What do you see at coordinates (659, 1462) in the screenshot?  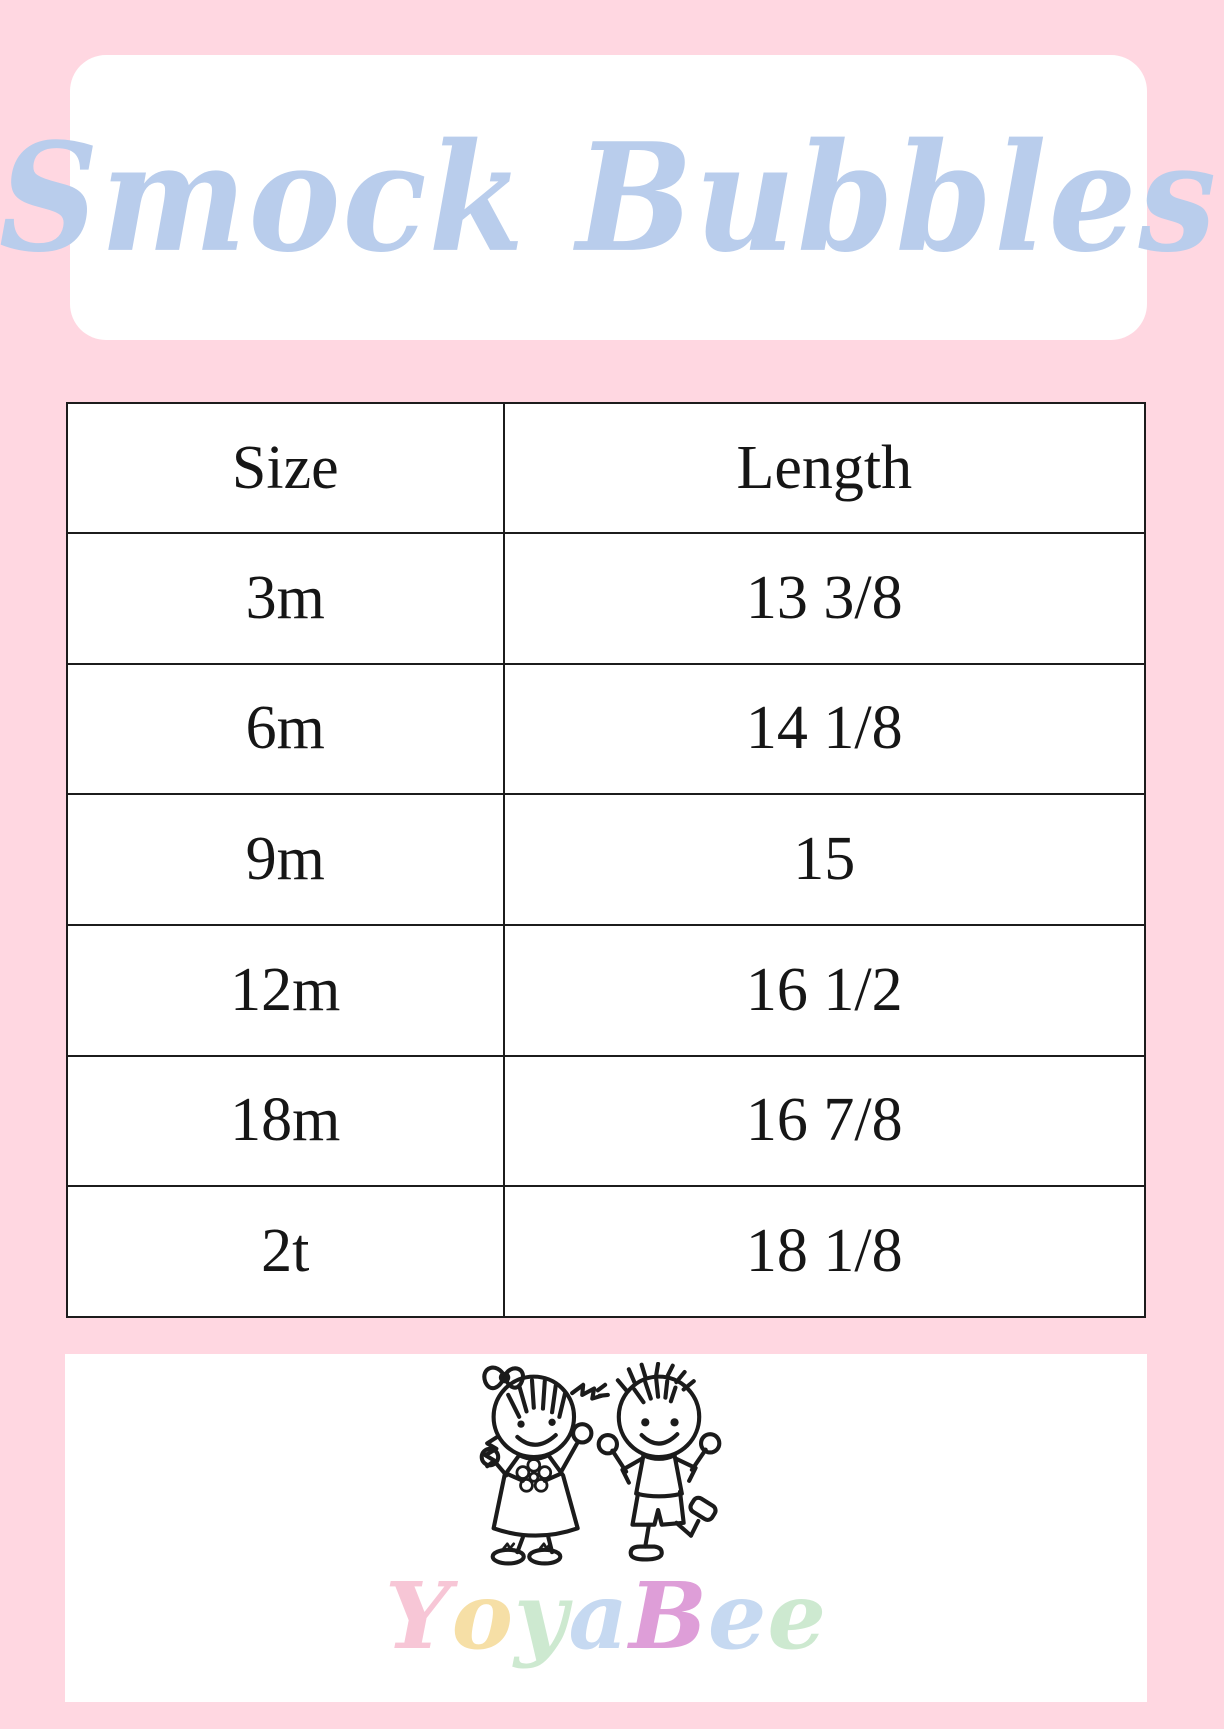 I see `boy-doodle` at bounding box center [659, 1462].